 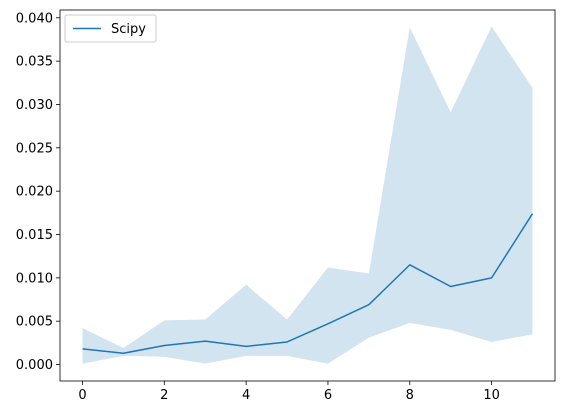 I want to click on y-tick-label: 0.040, so click(x=34, y=18).